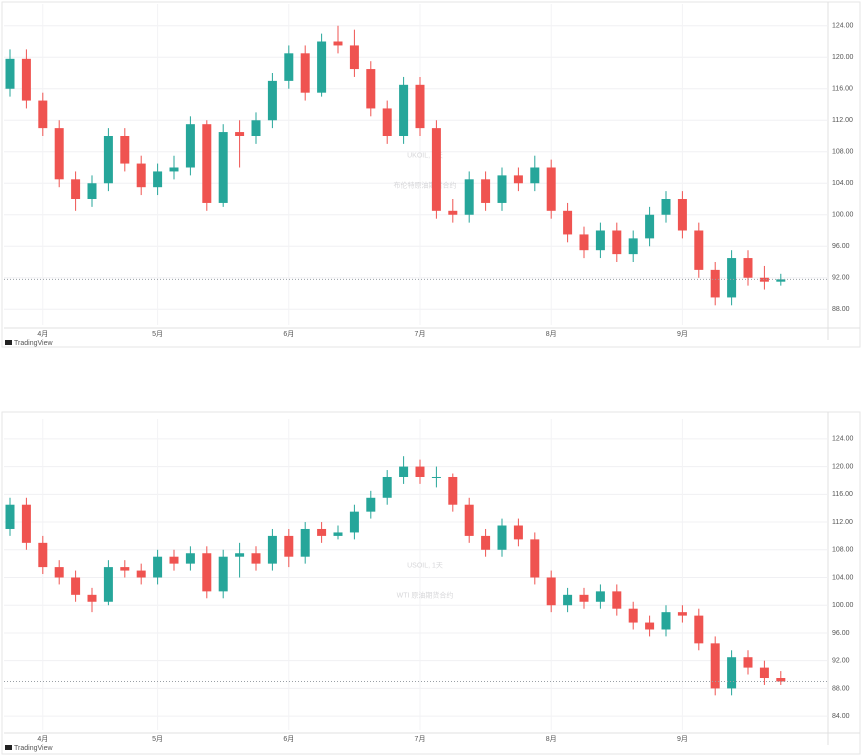 The image size is (862, 756). I want to click on y-tick-label: 104.00, so click(843, 577).